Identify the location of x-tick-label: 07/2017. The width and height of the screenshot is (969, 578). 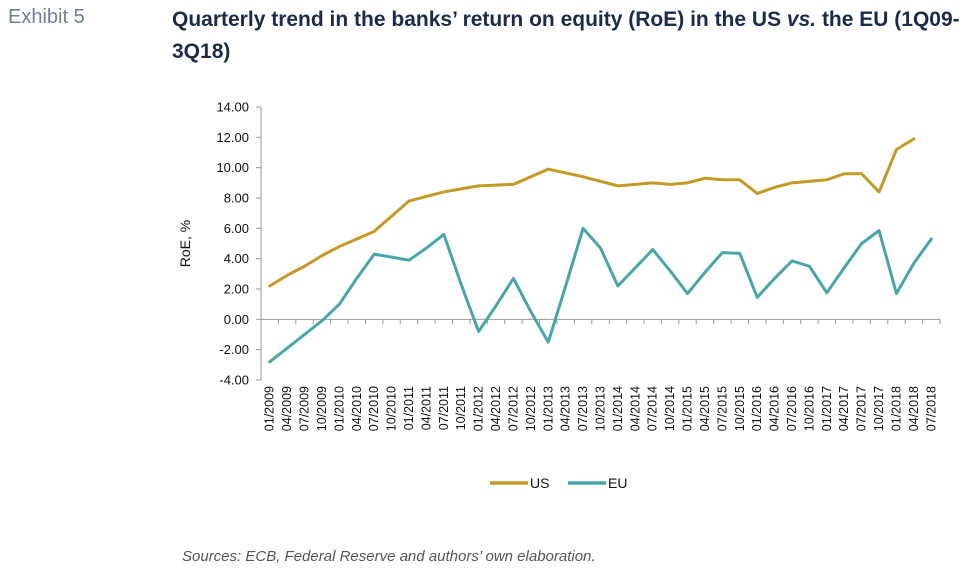
(862, 408).